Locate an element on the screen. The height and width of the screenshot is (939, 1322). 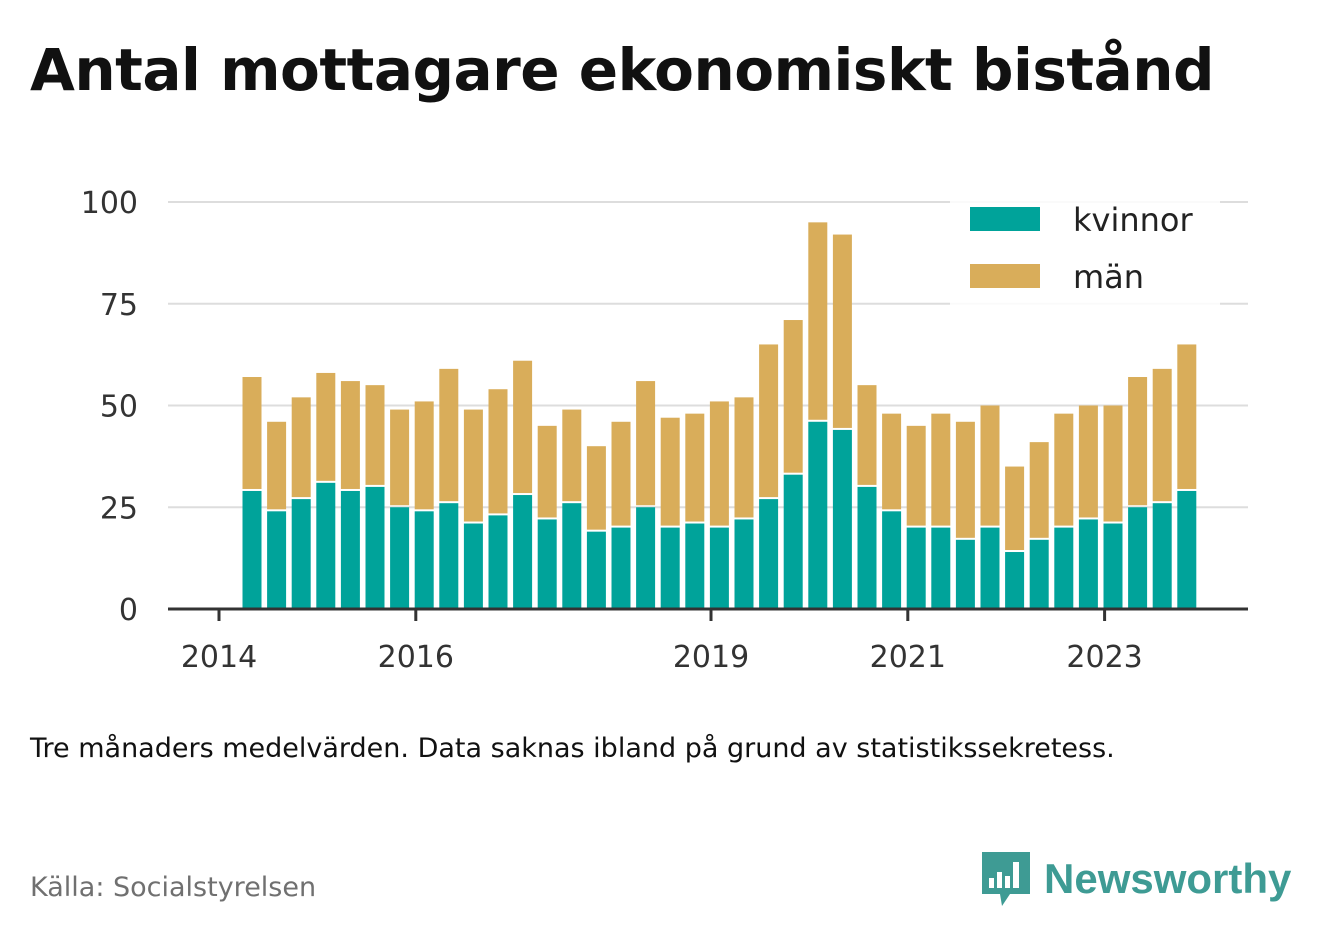
bar-män-2021-Q4 is located at coordinates (990, 465).